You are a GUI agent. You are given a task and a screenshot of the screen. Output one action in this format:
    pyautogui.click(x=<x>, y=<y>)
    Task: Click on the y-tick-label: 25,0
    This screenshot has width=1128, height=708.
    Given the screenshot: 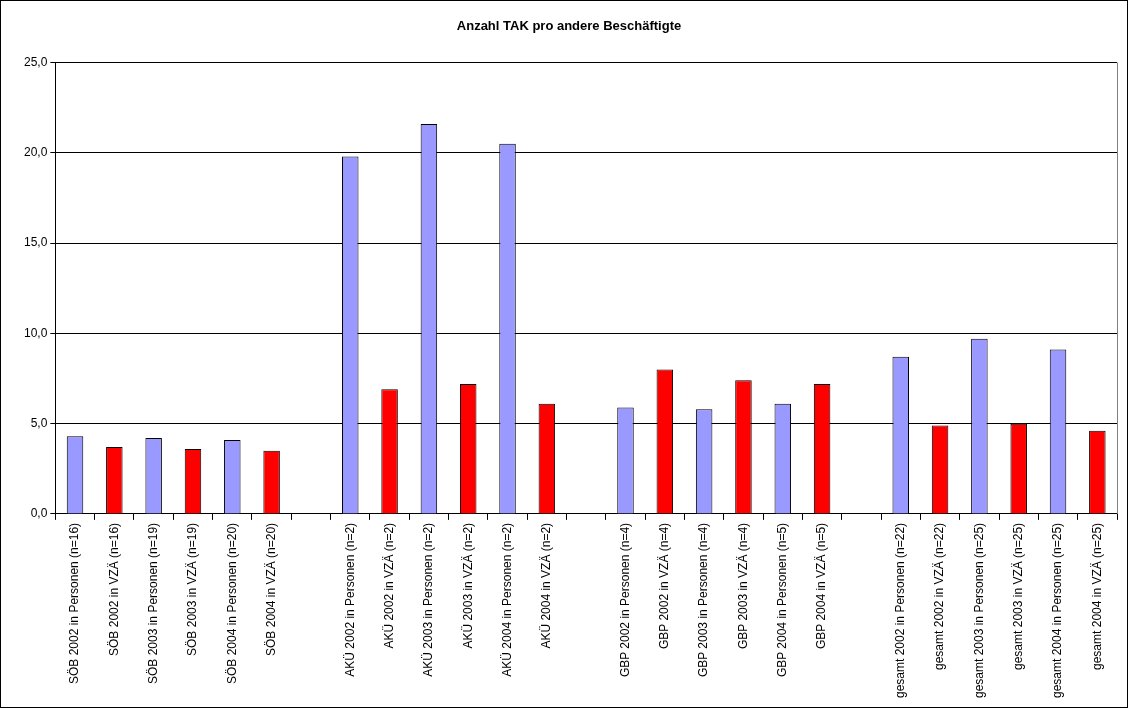 What is the action you would take?
    pyautogui.click(x=36, y=61)
    